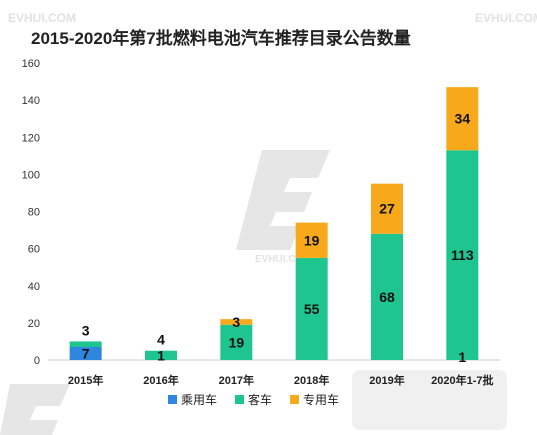 The image size is (537, 435). I want to click on y-tick-label: 120, so click(31, 138).